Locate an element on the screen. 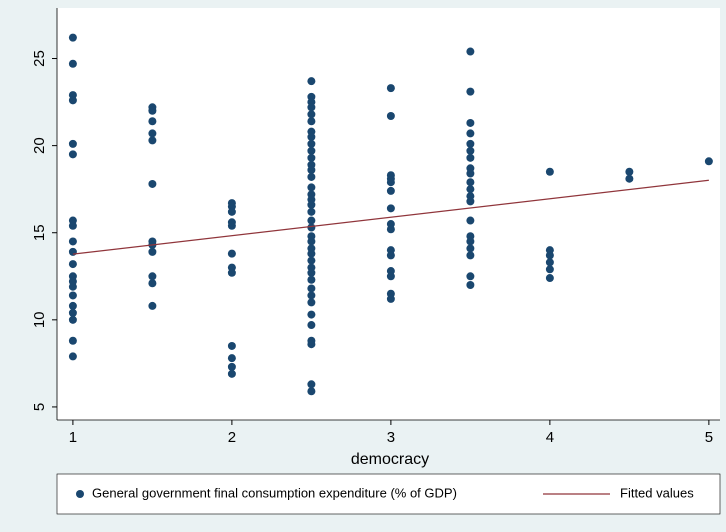 Image resolution: width=726 pixels, height=532 pixels. legend-label: Fitted values is located at coordinates (657, 492).